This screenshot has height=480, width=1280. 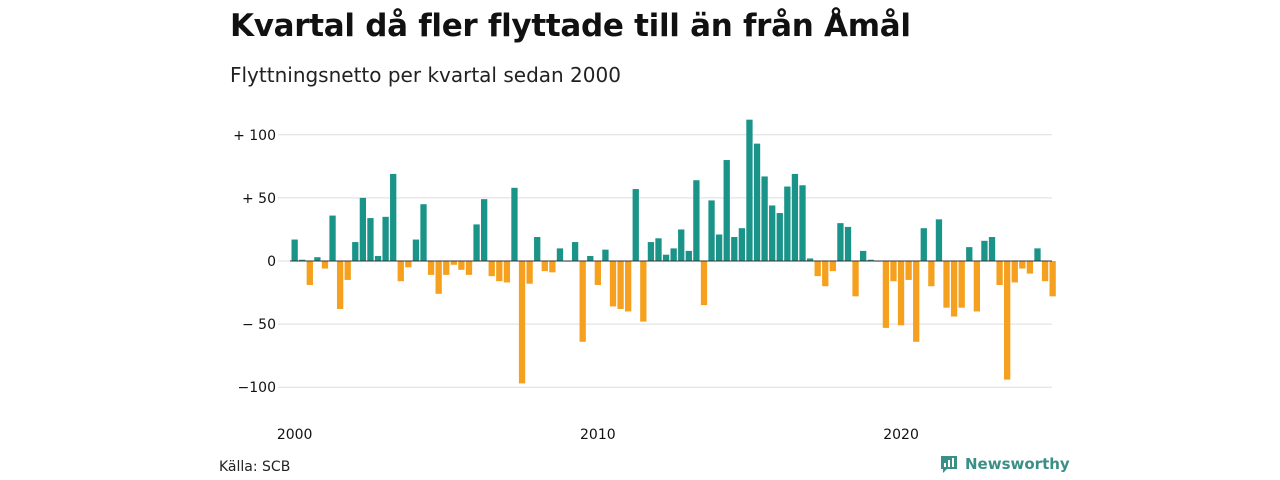 I want to click on newsworthy-logo-icon, so click(x=949, y=464).